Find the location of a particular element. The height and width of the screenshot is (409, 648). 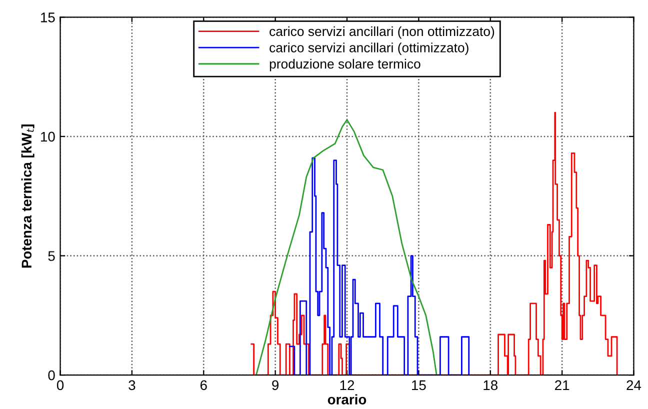

y-tick-label: 5 is located at coordinates (51, 256).